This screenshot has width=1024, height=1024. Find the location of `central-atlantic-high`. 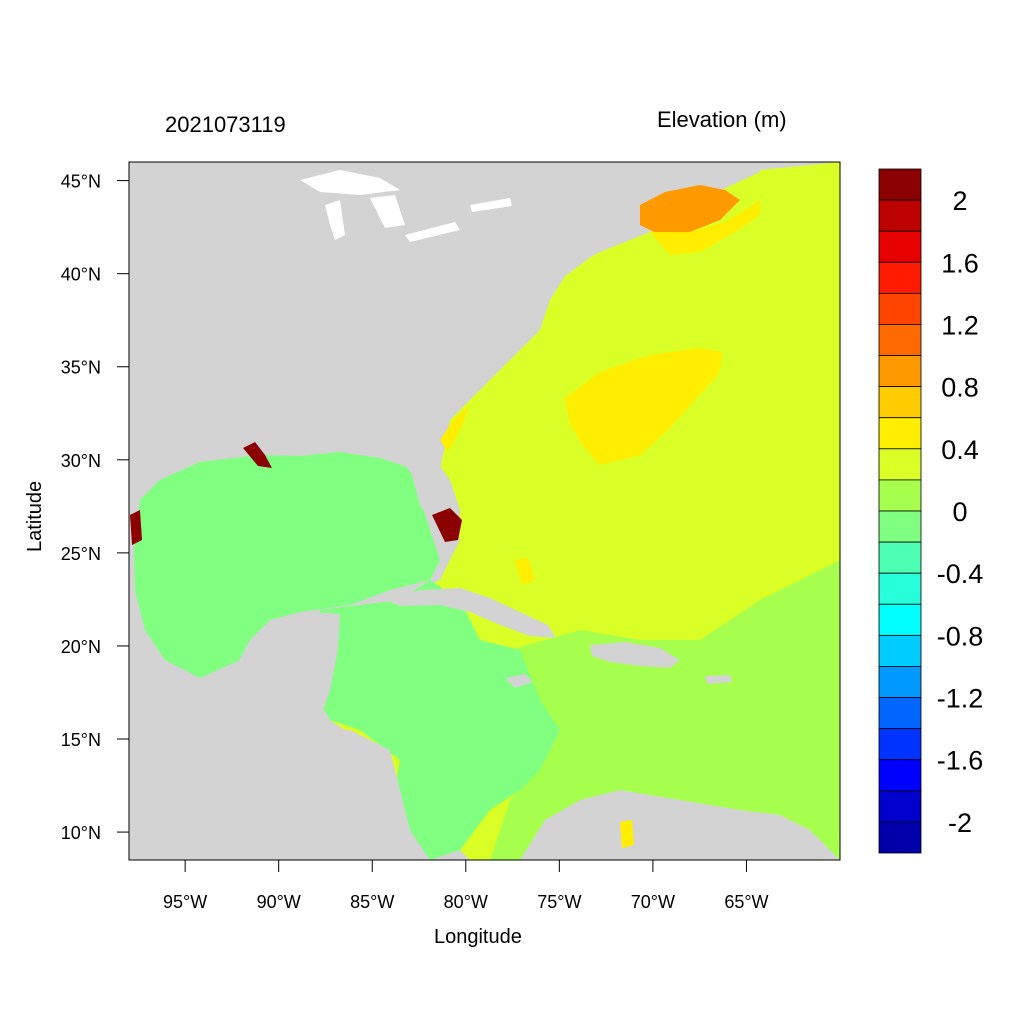

central-atlantic-high is located at coordinates (643, 406).